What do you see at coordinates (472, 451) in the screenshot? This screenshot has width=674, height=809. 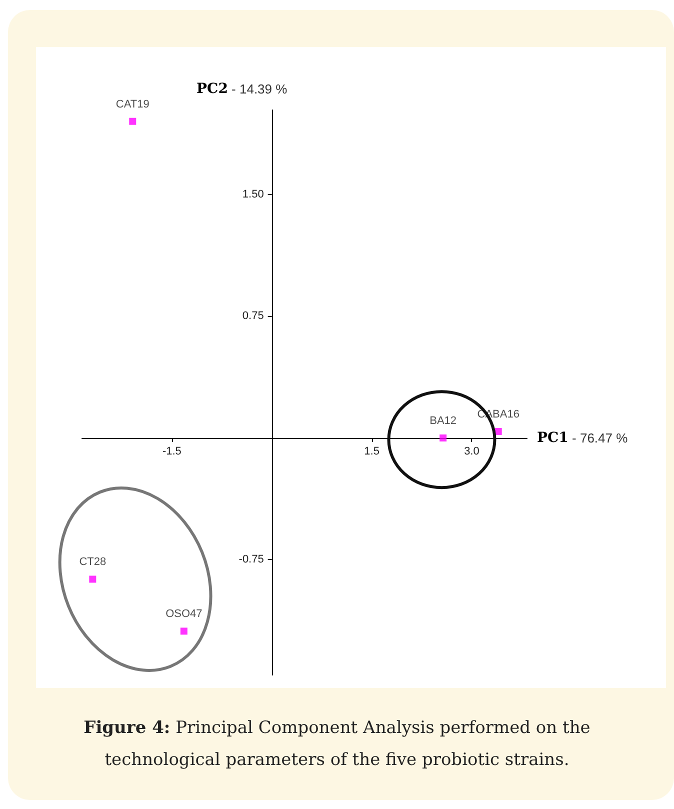 I see `x-tick-label: 3.0` at bounding box center [472, 451].